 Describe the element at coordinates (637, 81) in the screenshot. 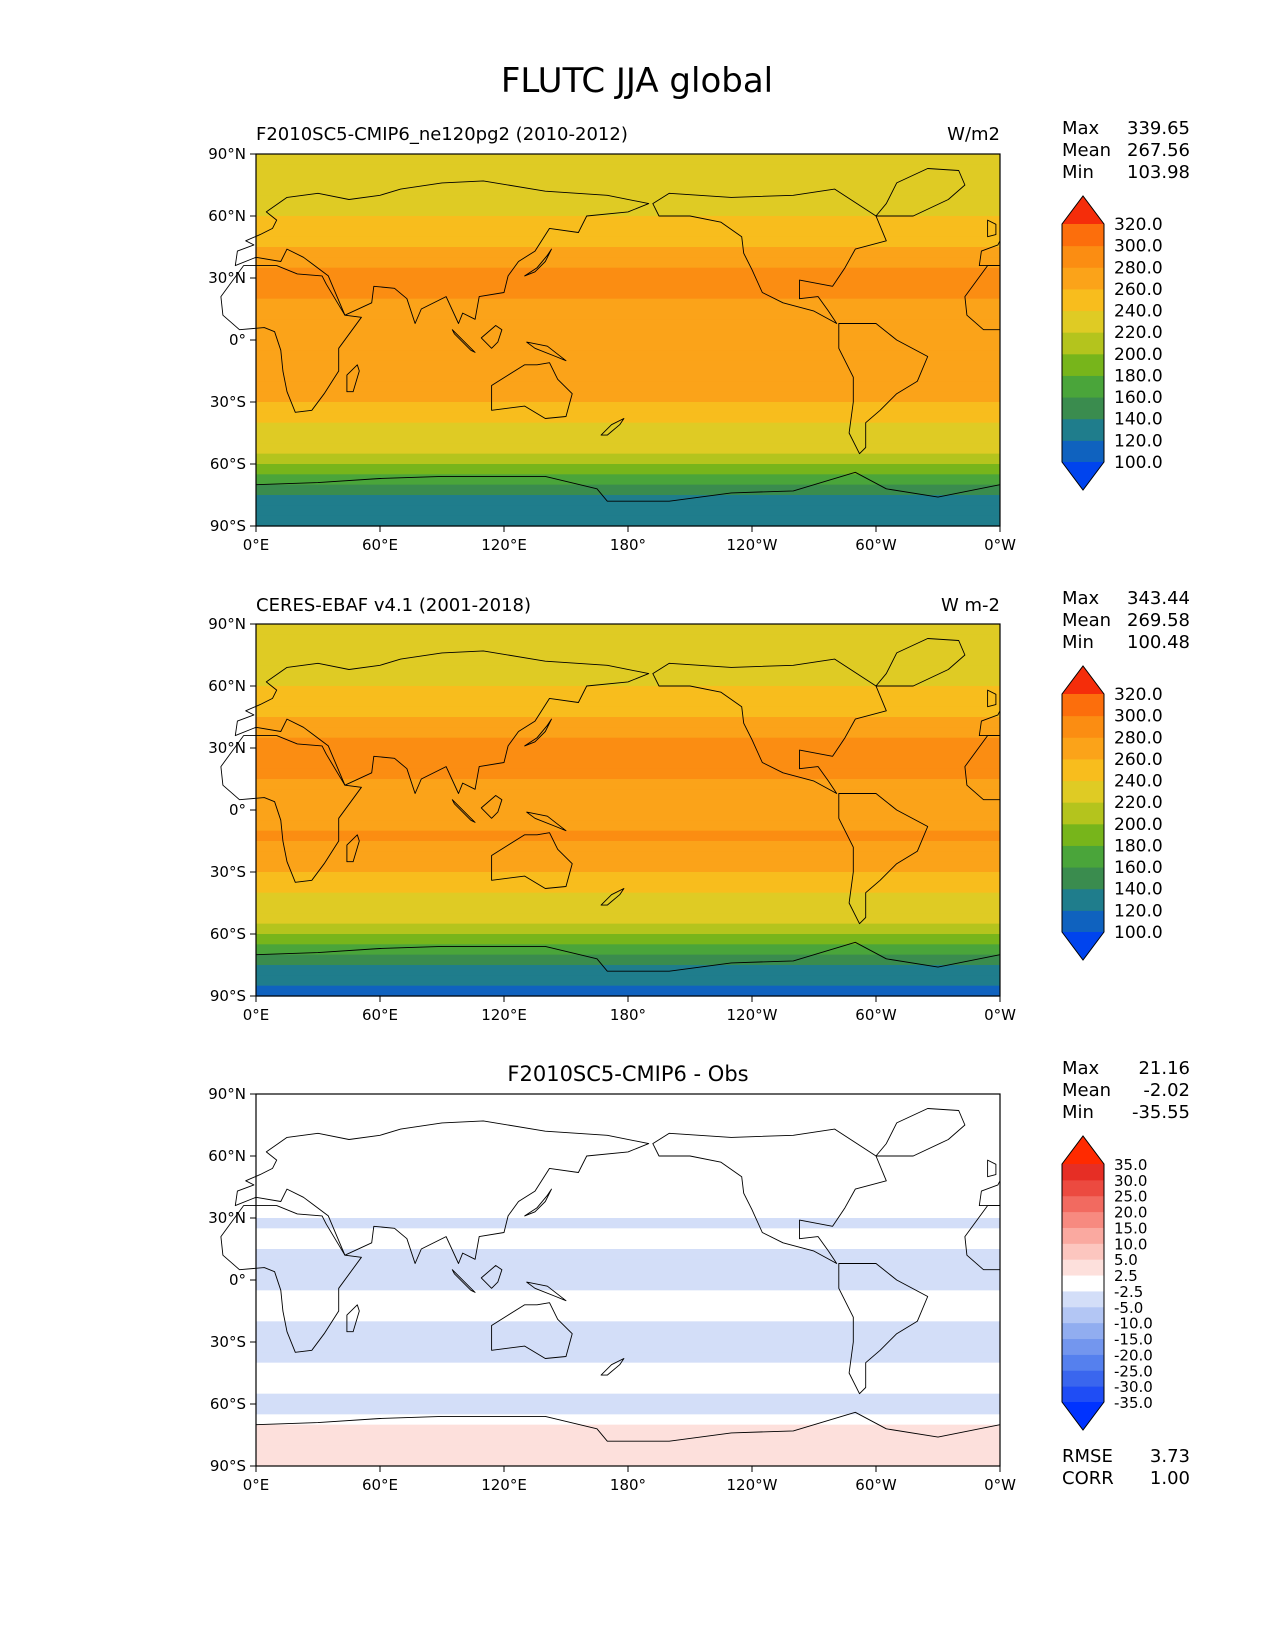

I see `figure-title: FLUTC JJA global` at that location.